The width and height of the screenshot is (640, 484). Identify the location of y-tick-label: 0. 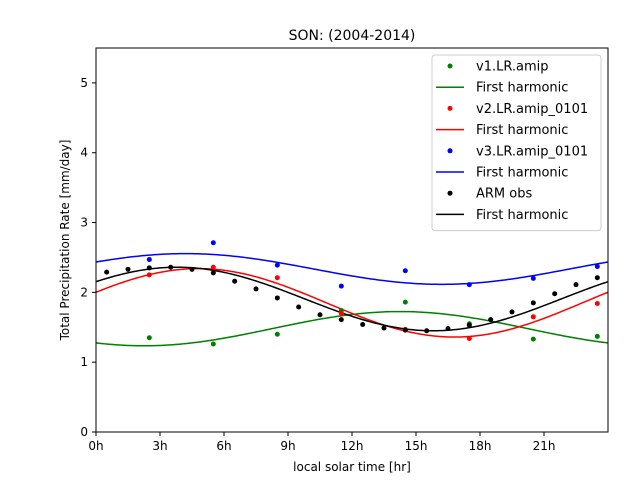
(84, 432).